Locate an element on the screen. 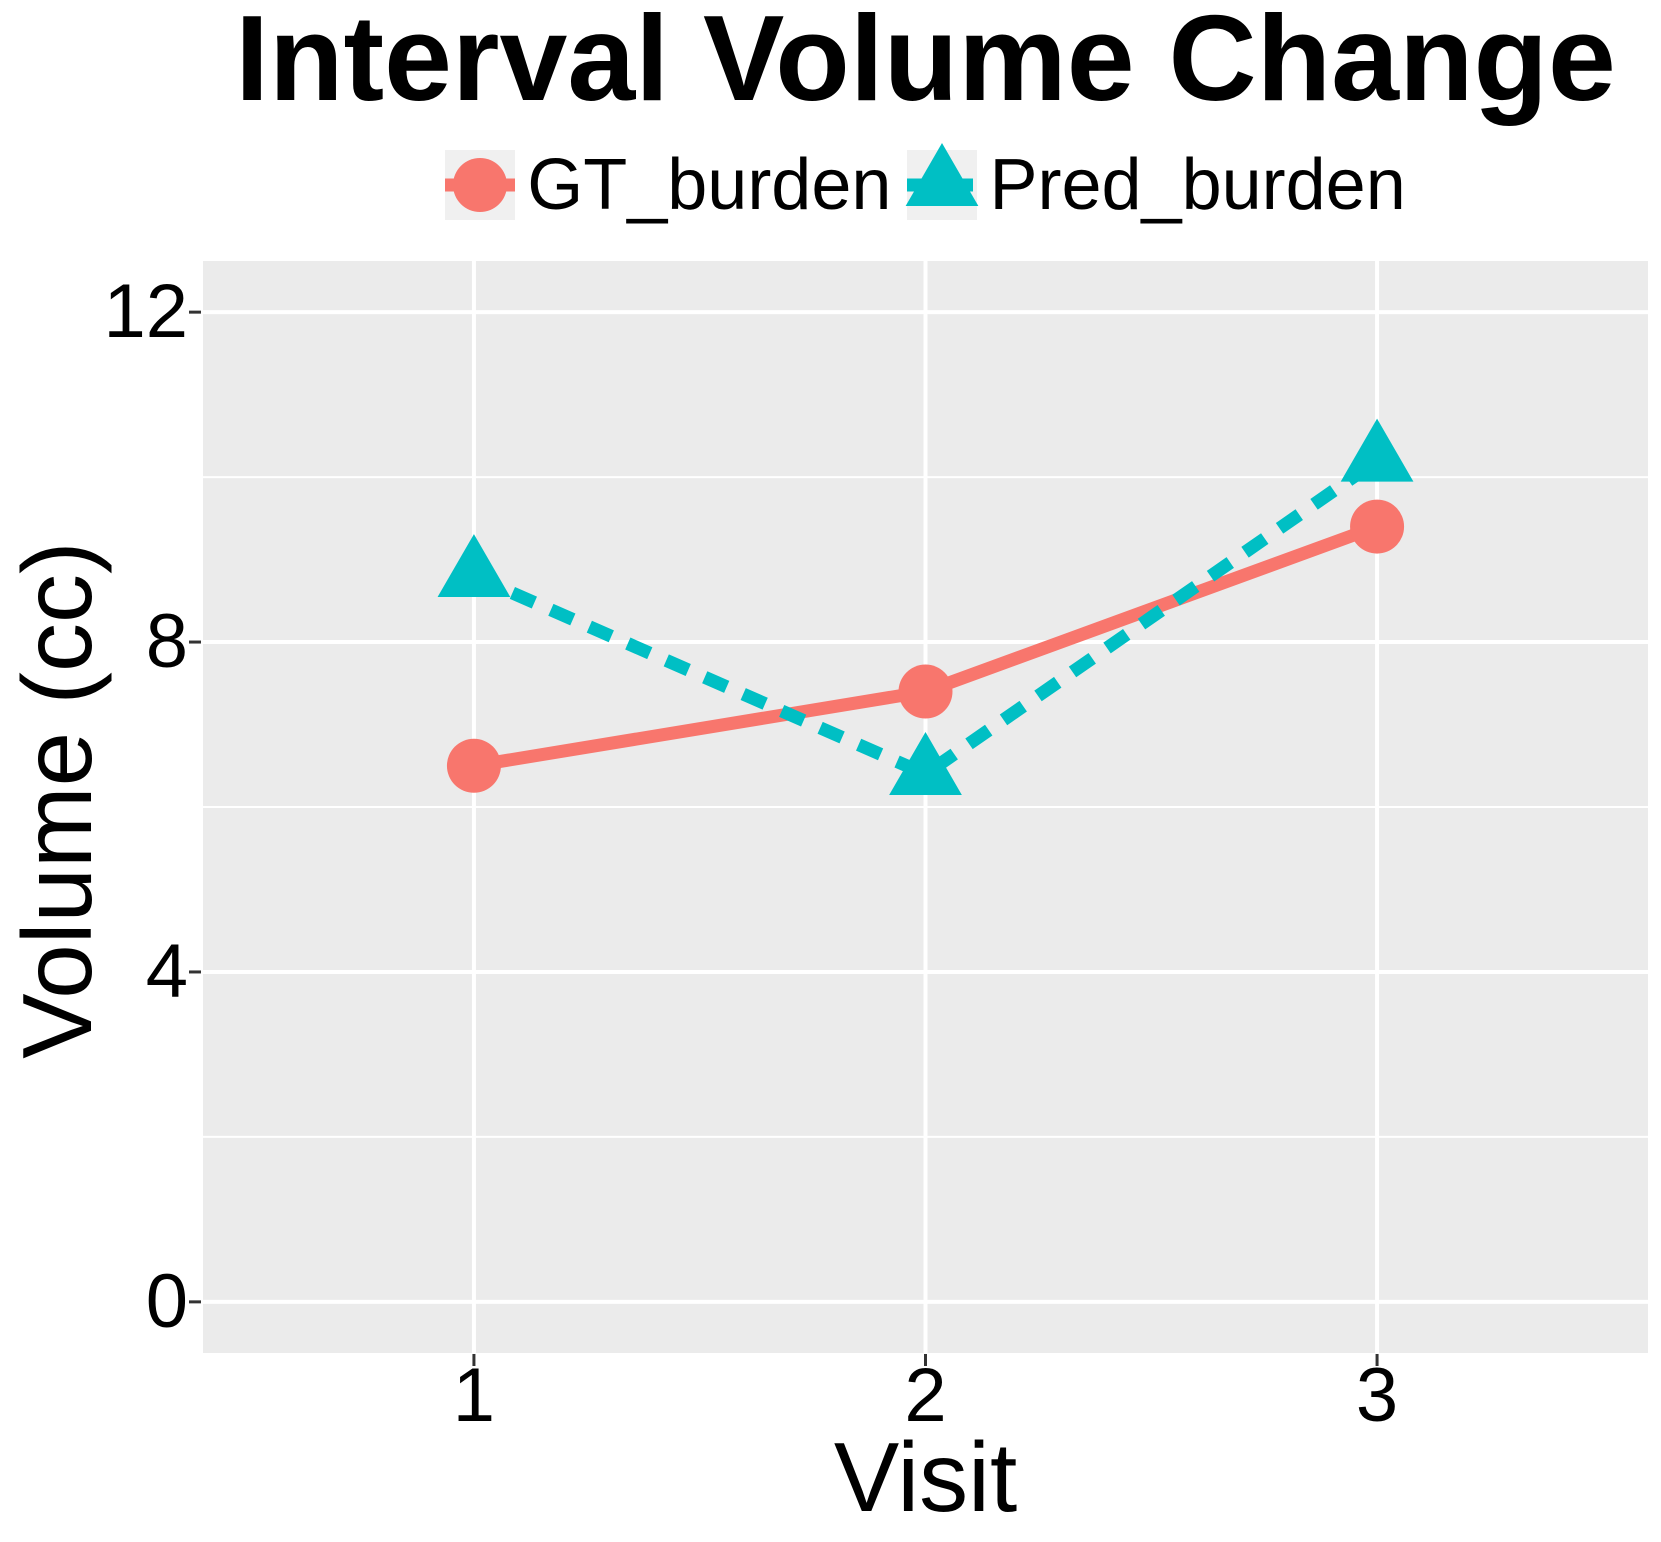 Image resolution: width=1661 pixels, height=1542 pixels. legend-item-pred-burden: Pred_burden is located at coordinates (1156, 184).